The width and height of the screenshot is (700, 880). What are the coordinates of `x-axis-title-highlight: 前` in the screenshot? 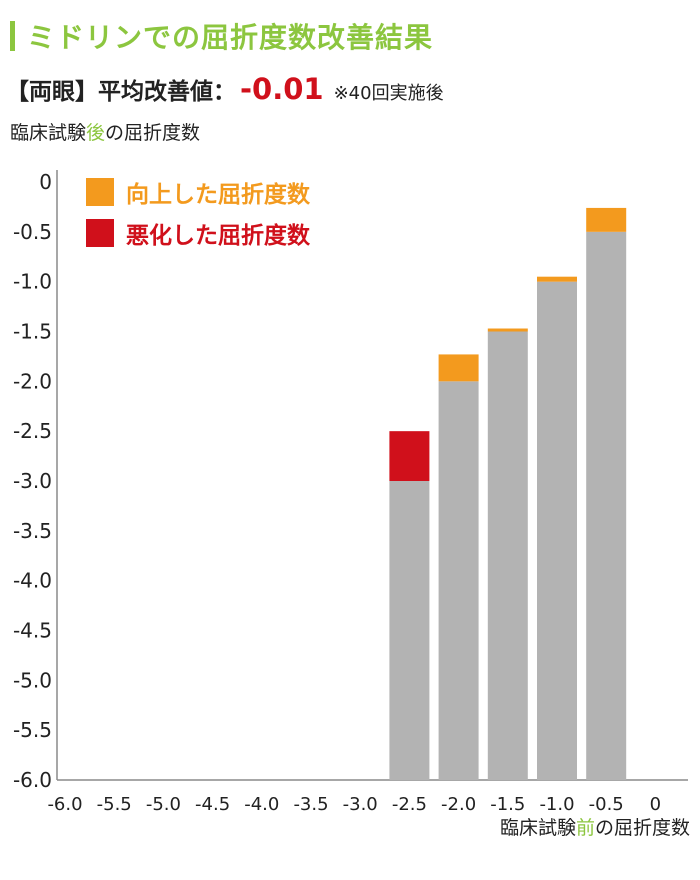 It's located at (585, 828).